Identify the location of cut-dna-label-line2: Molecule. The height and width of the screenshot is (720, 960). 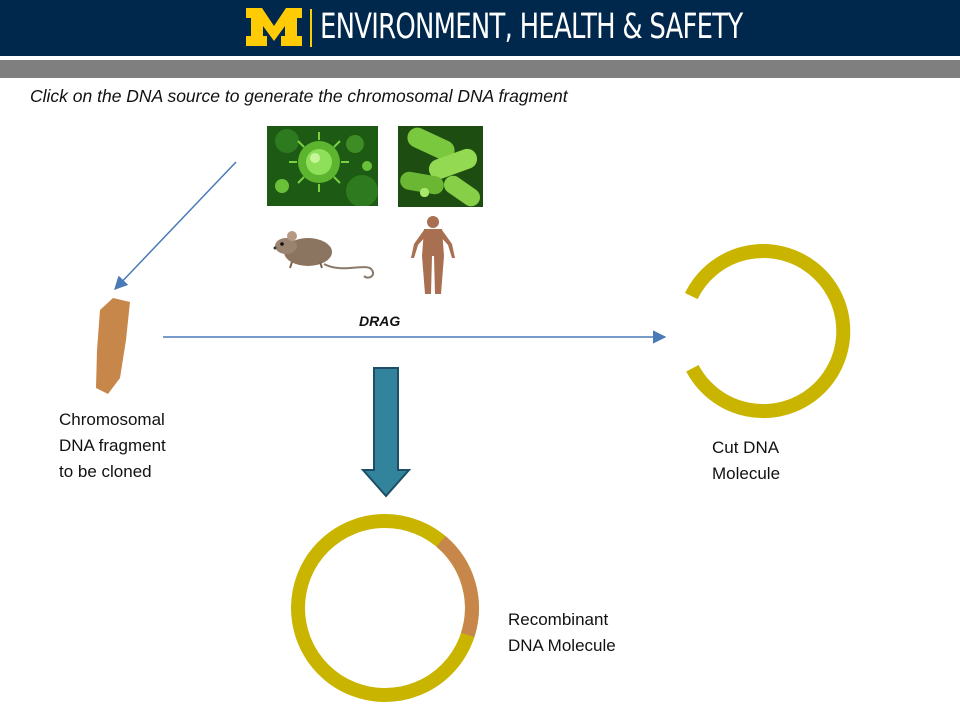
(746, 473).